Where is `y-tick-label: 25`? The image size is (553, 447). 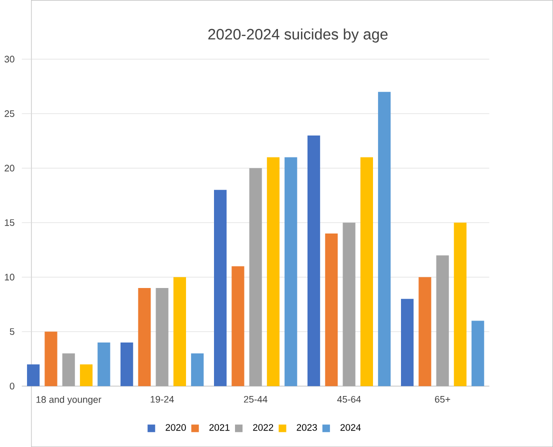
y-tick-label: 25 is located at coordinates (9, 113).